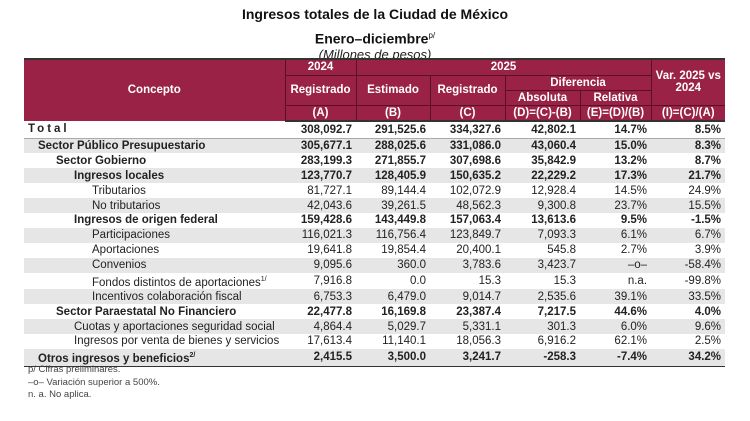  Describe the element at coordinates (688, 113) in the screenshot. I see `header-i: (I)=(C)/(A)` at that location.